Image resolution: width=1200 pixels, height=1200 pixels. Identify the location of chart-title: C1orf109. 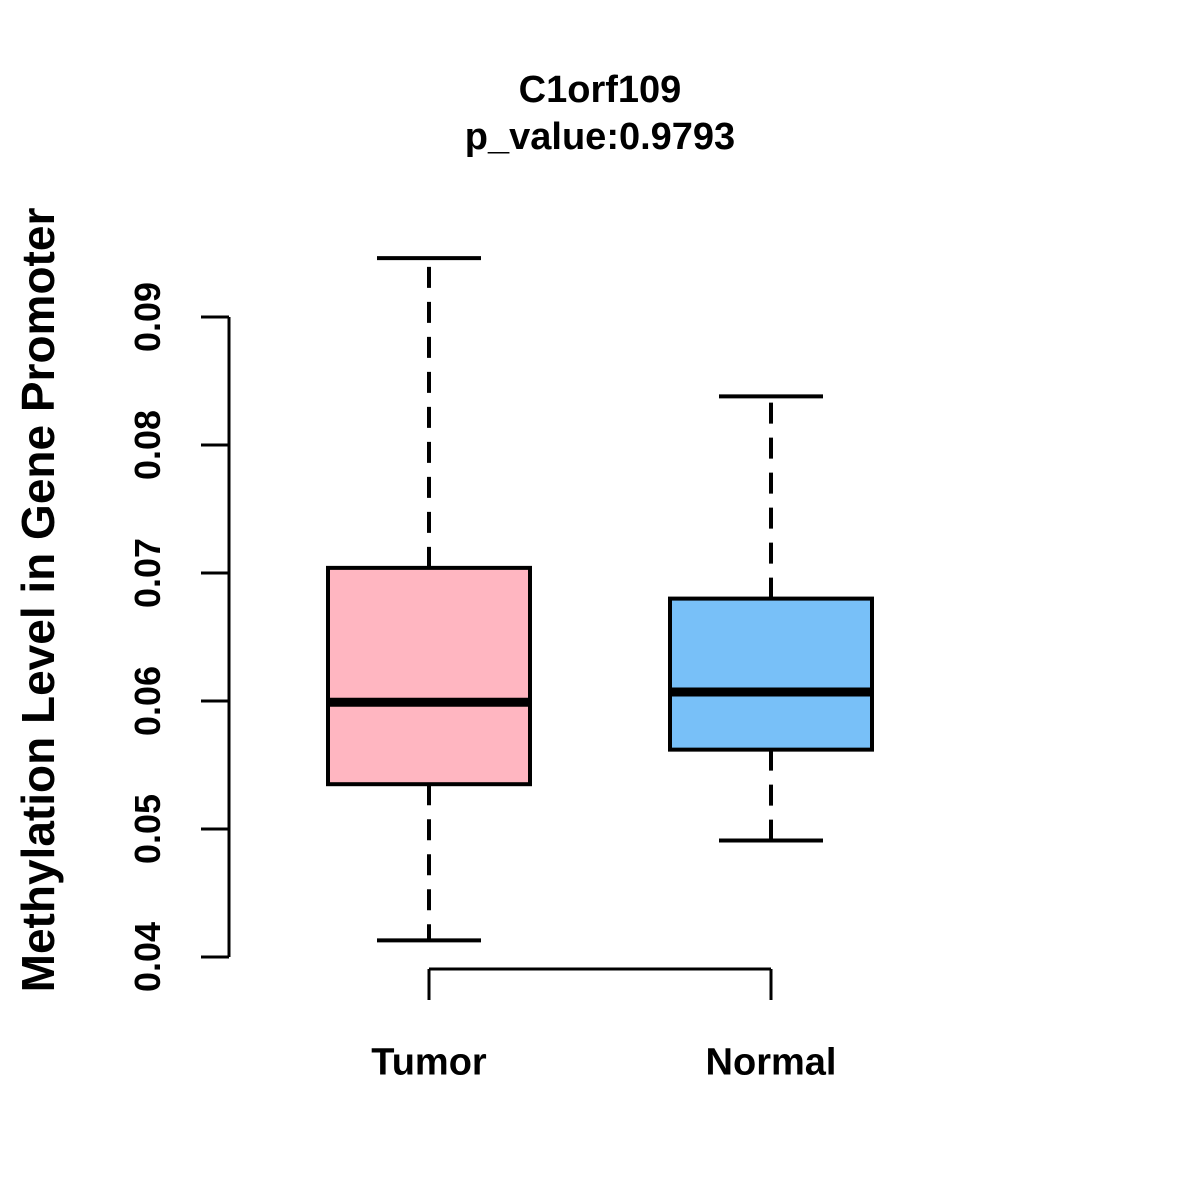
(600, 90).